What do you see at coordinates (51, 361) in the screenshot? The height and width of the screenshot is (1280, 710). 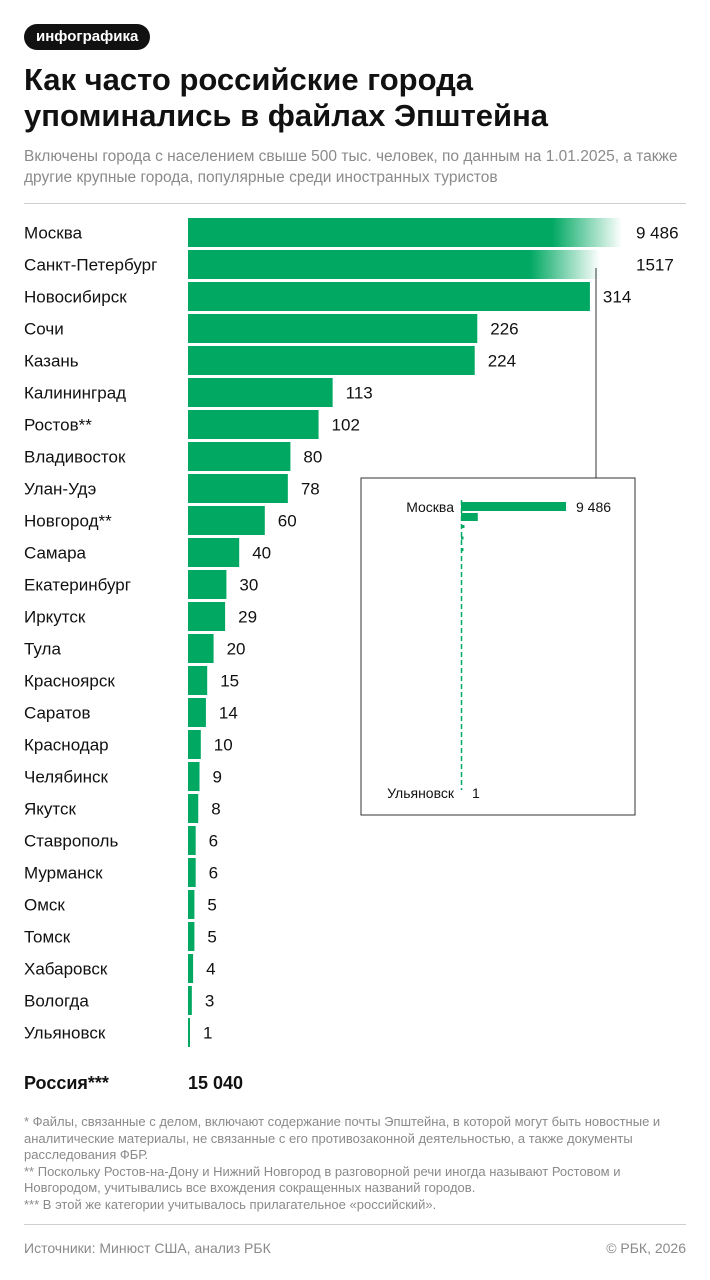 I see `category-label: Казань` at bounding box center [51, 361].